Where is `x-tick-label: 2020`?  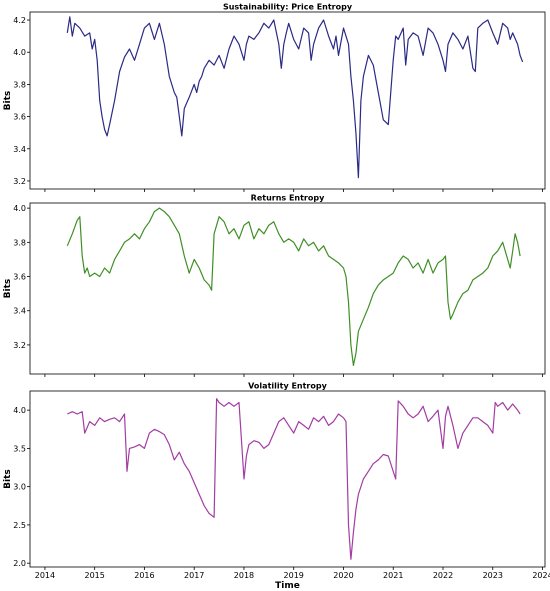 x-tick-label: 2020 is located at coordinates (343, 575).